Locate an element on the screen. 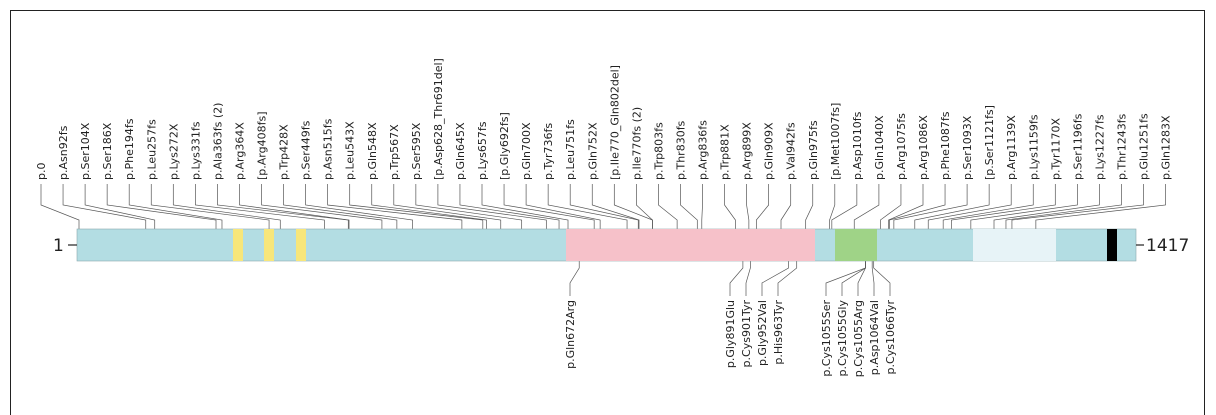 The width and height of the screenshot is (1216, 415). mutation-label-above: p.Thr830fs is located at coordinates (680, 150).